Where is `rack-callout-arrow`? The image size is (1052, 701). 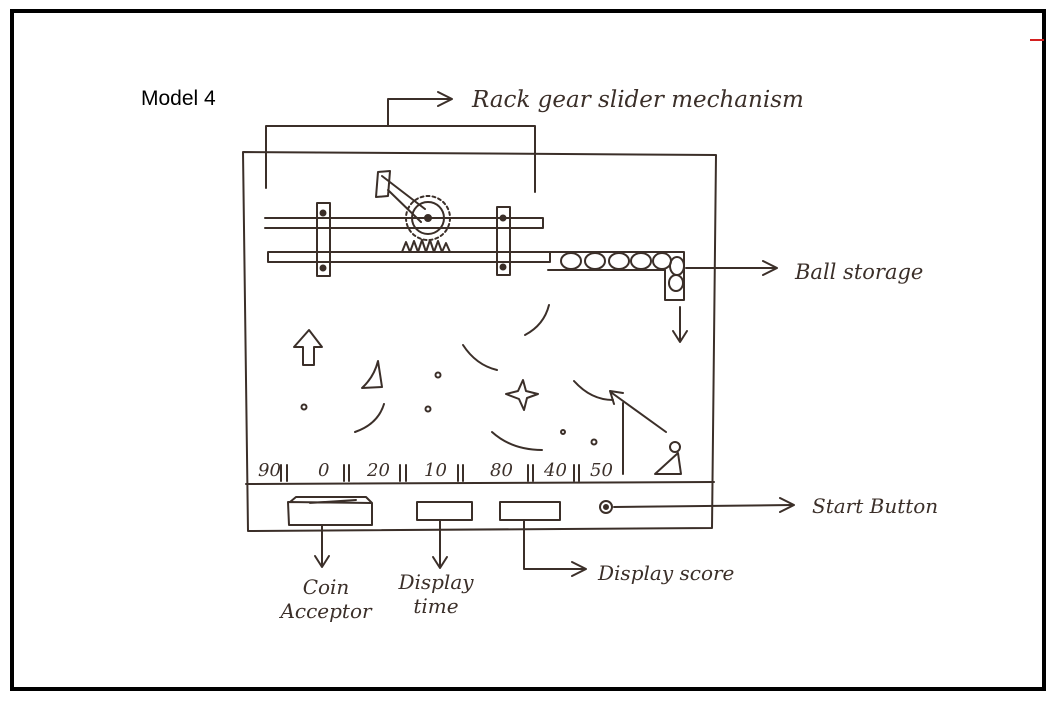 rack-callout-arrow is located at coordinates (419, 112).